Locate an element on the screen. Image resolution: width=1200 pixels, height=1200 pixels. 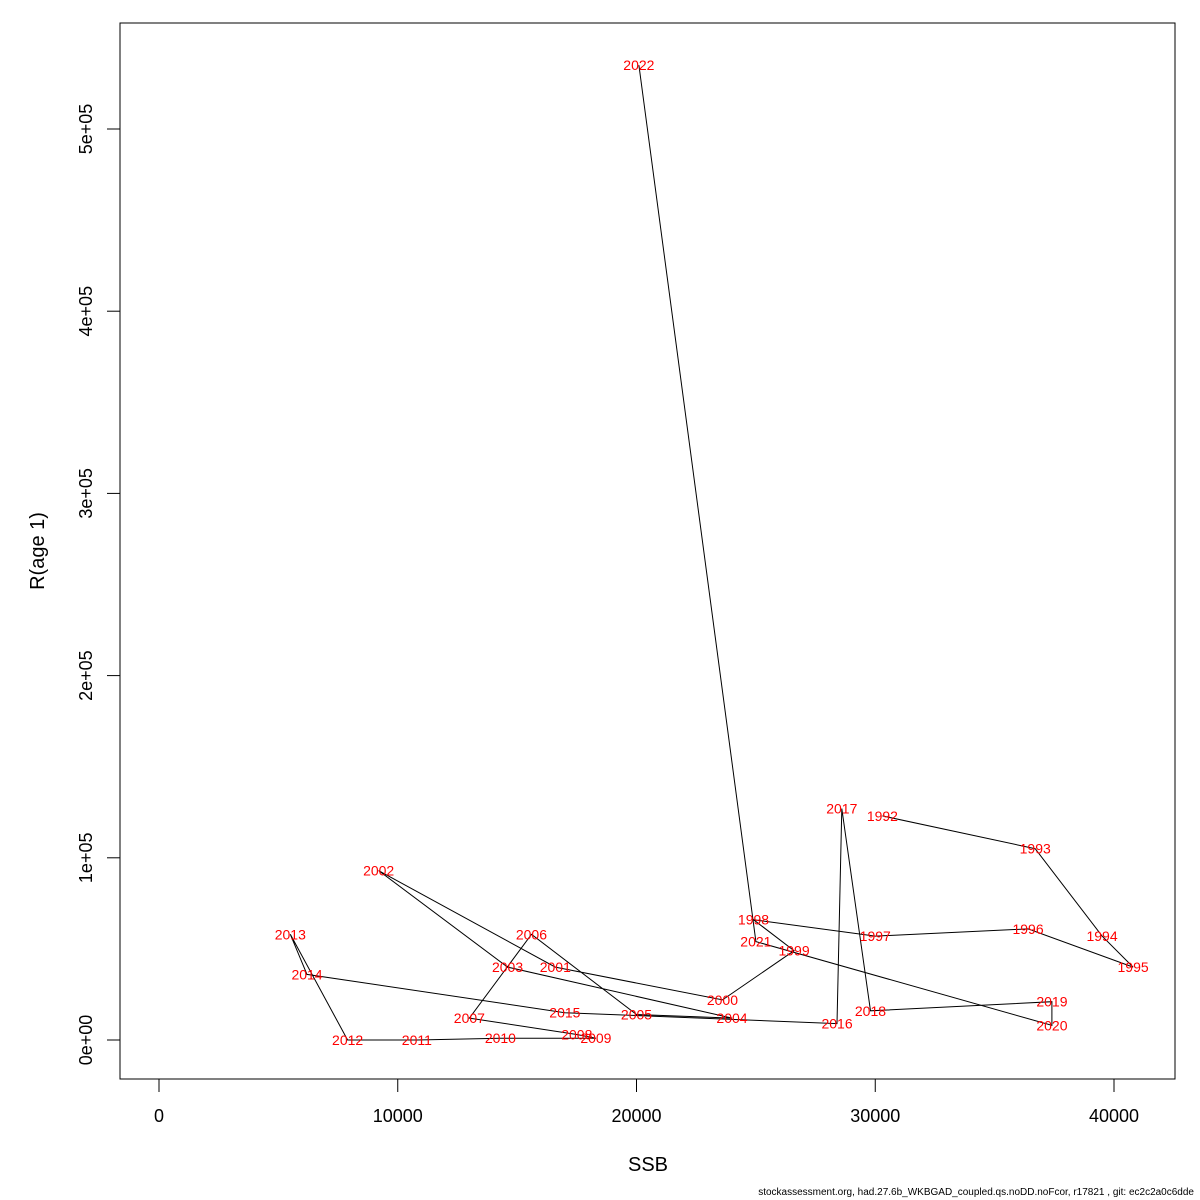
point-label-2007: 2007 is located at coordinates (469, 1018).